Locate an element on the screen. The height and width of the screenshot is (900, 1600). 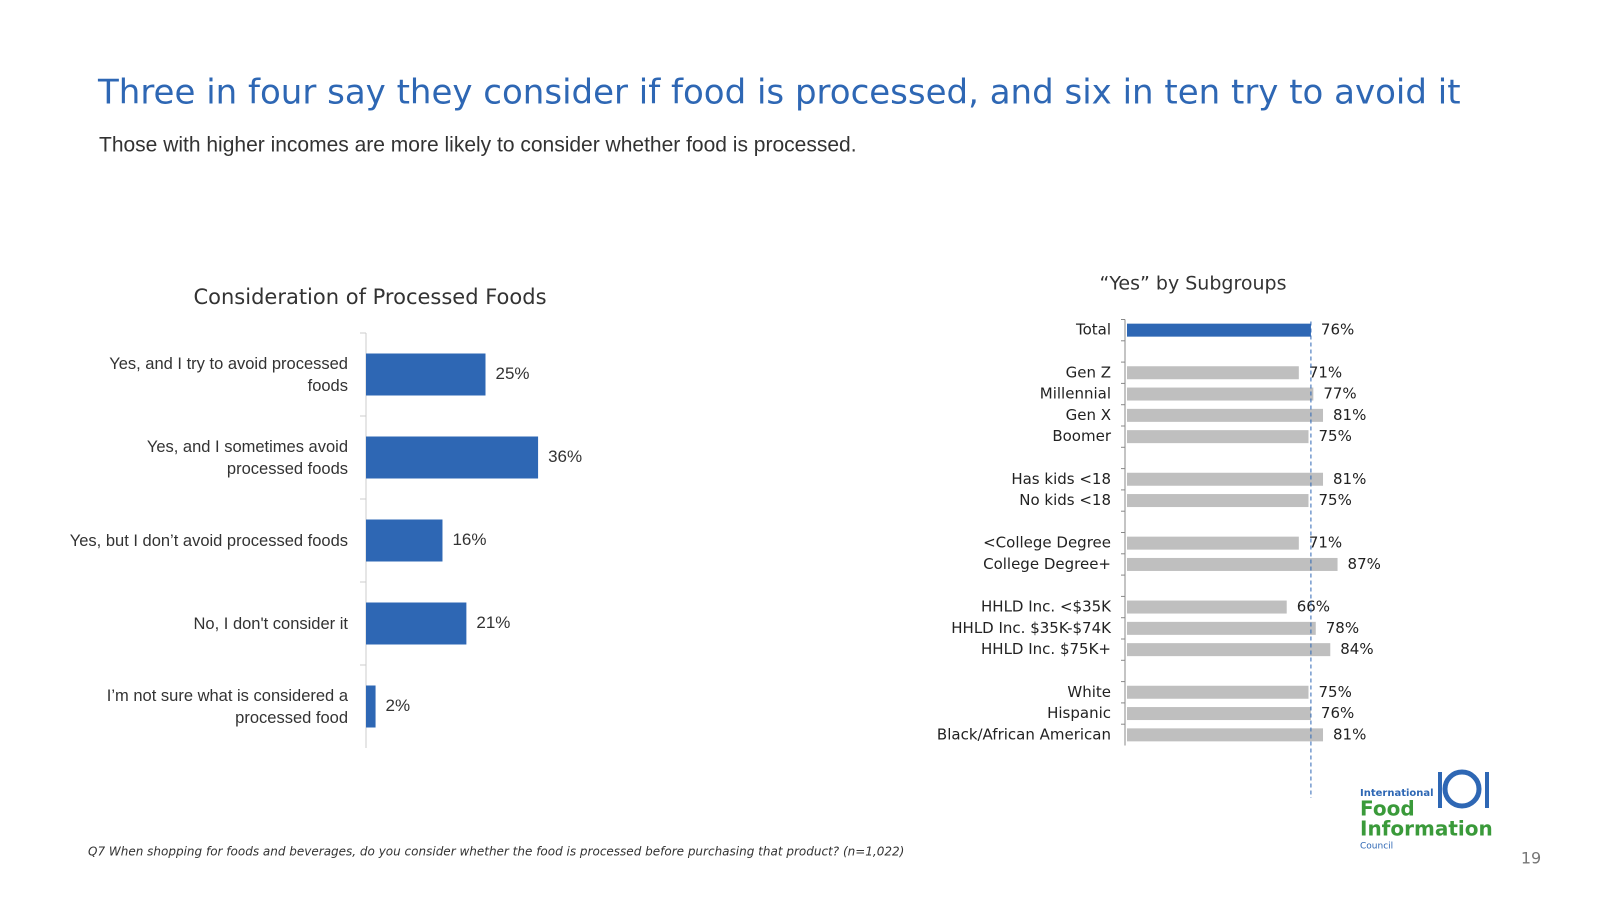
logo-text: Council is located at coordinates (1376, 847).